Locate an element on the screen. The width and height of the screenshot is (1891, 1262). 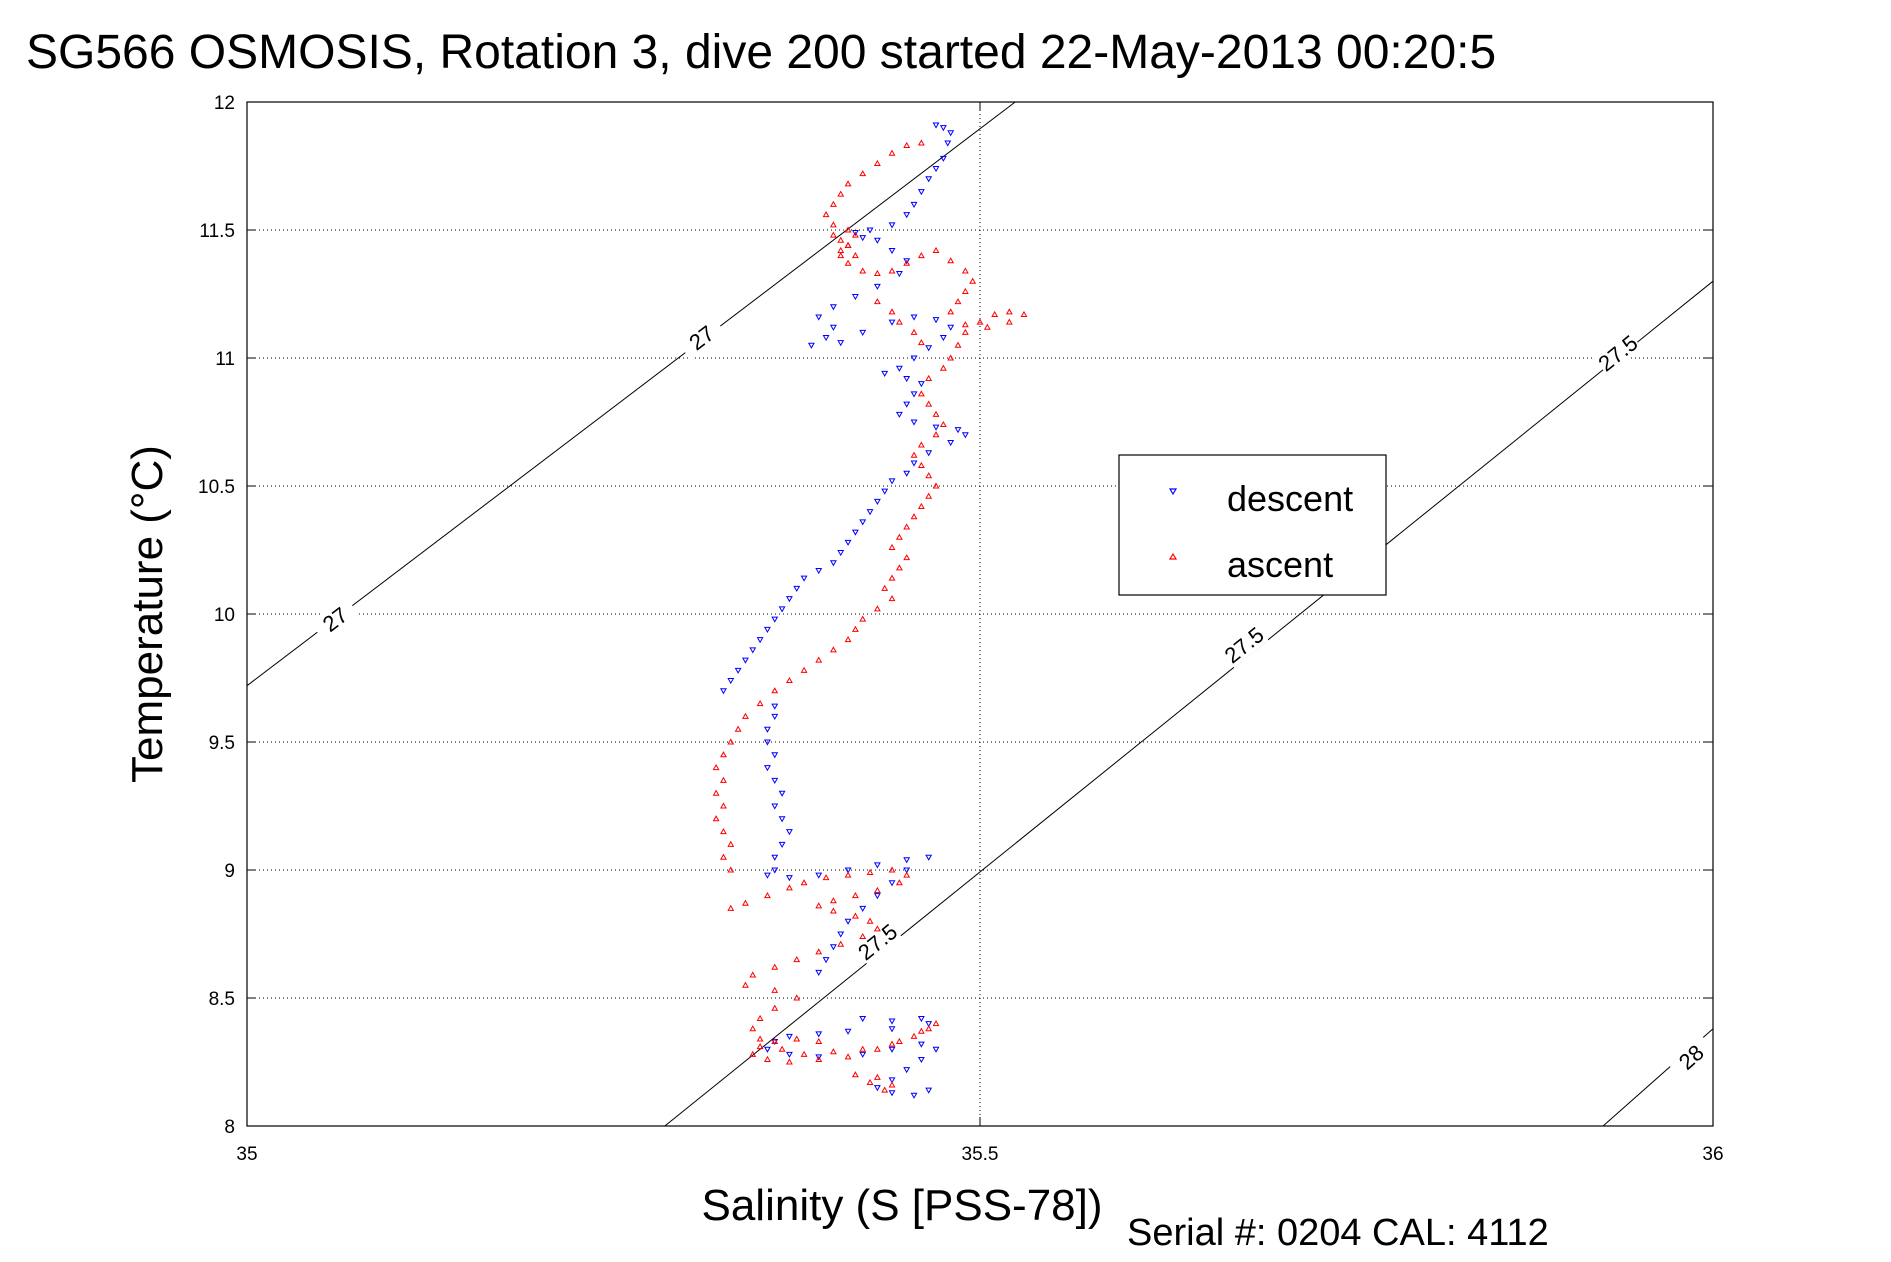
x-tick-label: 35.5 is located at coordinates (980, 1154).